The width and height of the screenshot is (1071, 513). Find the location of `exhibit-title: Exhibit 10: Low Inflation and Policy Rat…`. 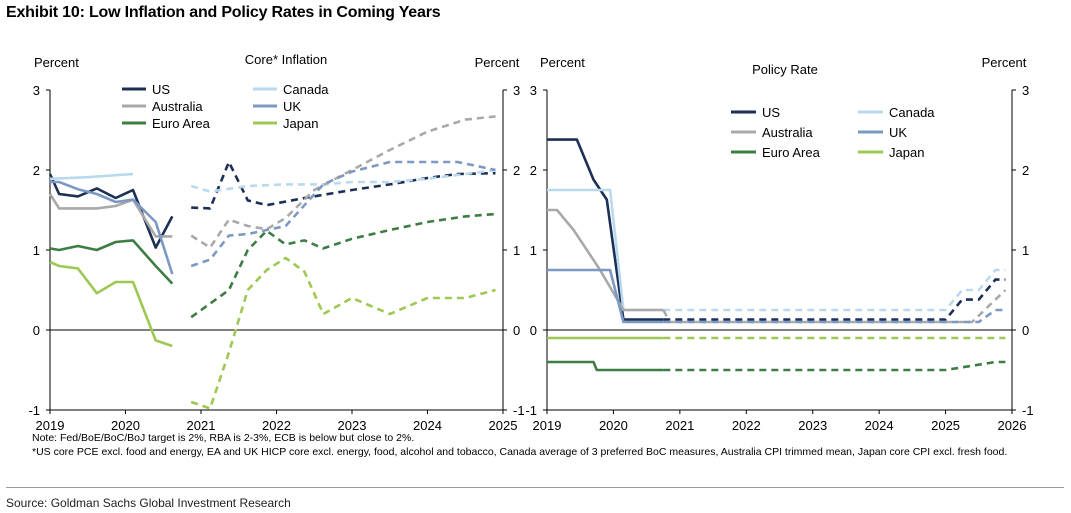

exhibit-title: Exhibit 10: Low Inflation and Policy Rat… is located at coordinates (223, 12).